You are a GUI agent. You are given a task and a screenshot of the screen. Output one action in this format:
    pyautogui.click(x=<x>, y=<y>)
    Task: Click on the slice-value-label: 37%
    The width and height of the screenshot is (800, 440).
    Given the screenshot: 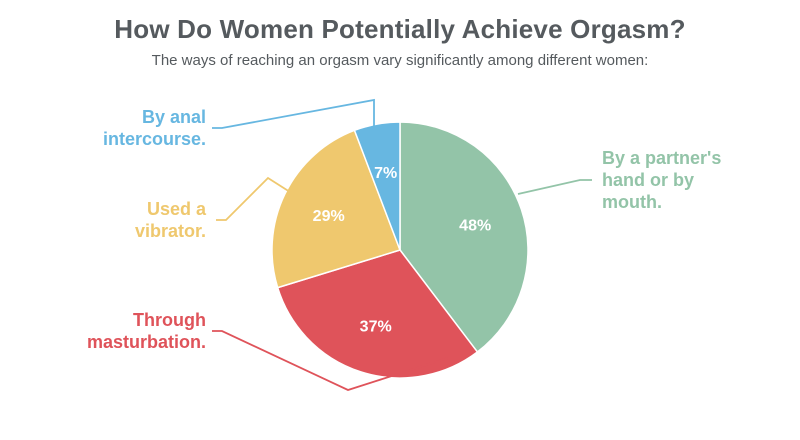 What is the action you would take?
    pyautogui.click(x=376, y=327)
    